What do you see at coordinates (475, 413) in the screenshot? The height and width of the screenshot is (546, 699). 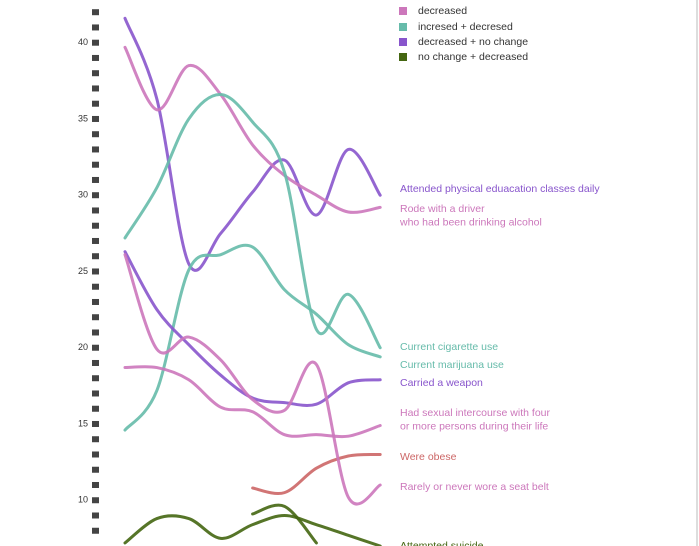 I see `series-label: Had sexual intercourse with four` at bounding box center [475, 413].